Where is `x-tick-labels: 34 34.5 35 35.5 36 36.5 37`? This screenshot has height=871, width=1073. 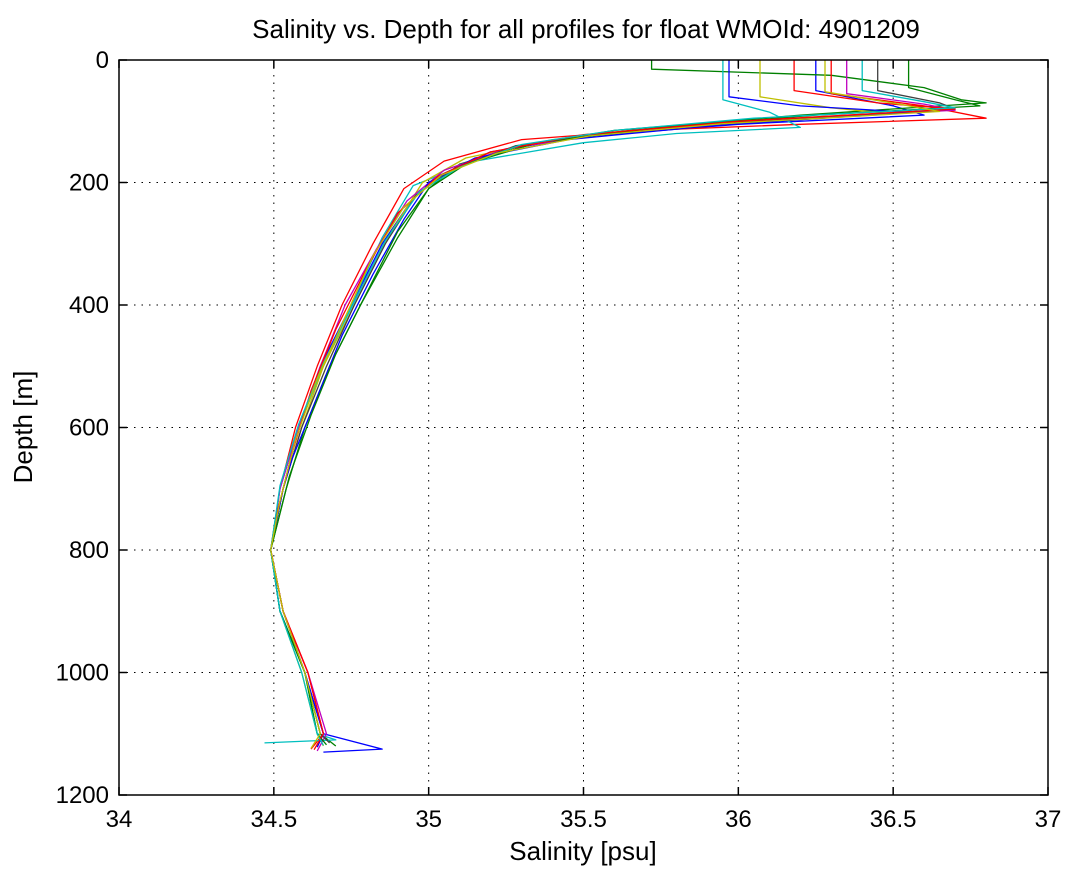
x-tick-labels: 34 34.5 35 35.5 36 36.5 37 is located at coordinates (584, 819).